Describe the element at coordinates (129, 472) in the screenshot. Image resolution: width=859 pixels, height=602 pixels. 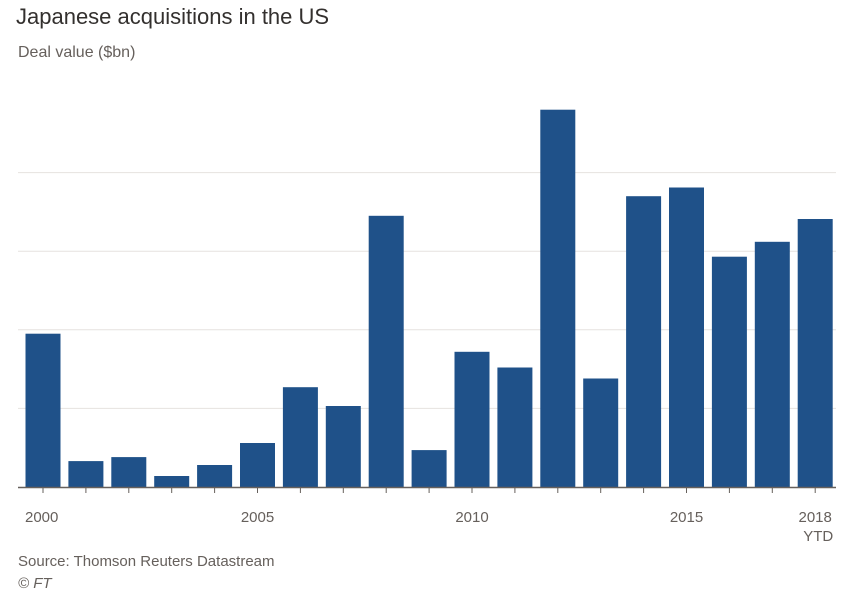
I see `bar-2002` at that location.